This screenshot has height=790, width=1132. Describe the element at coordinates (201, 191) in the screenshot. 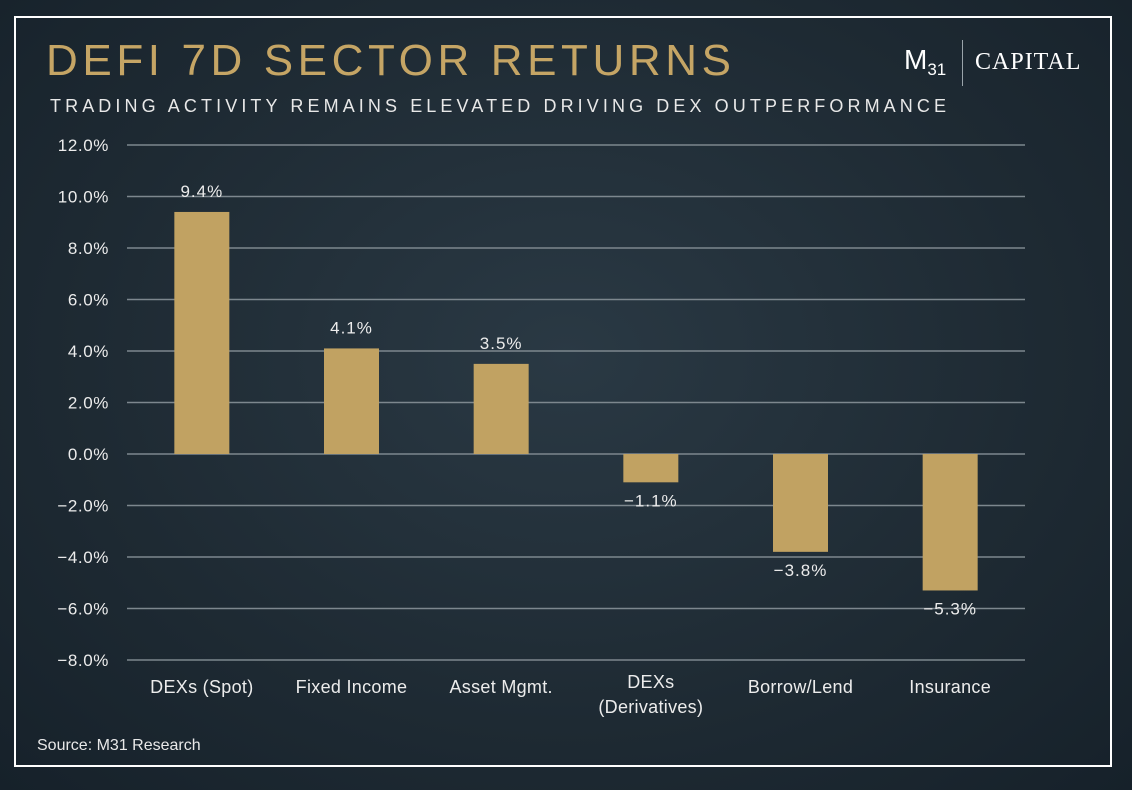

I see `data-label: 9.4%` at that location.